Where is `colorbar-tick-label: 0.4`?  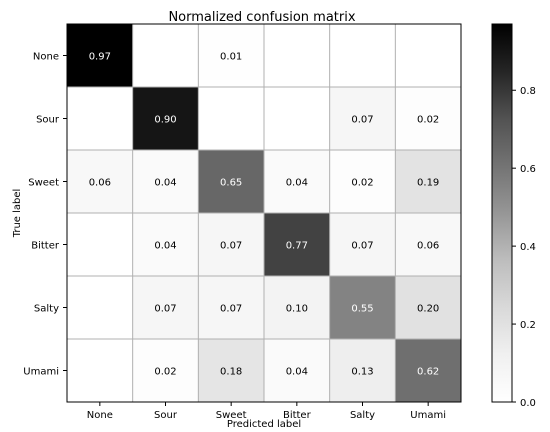 colorbar-tick-label: 0.4 is located at coordinates (528, 247).